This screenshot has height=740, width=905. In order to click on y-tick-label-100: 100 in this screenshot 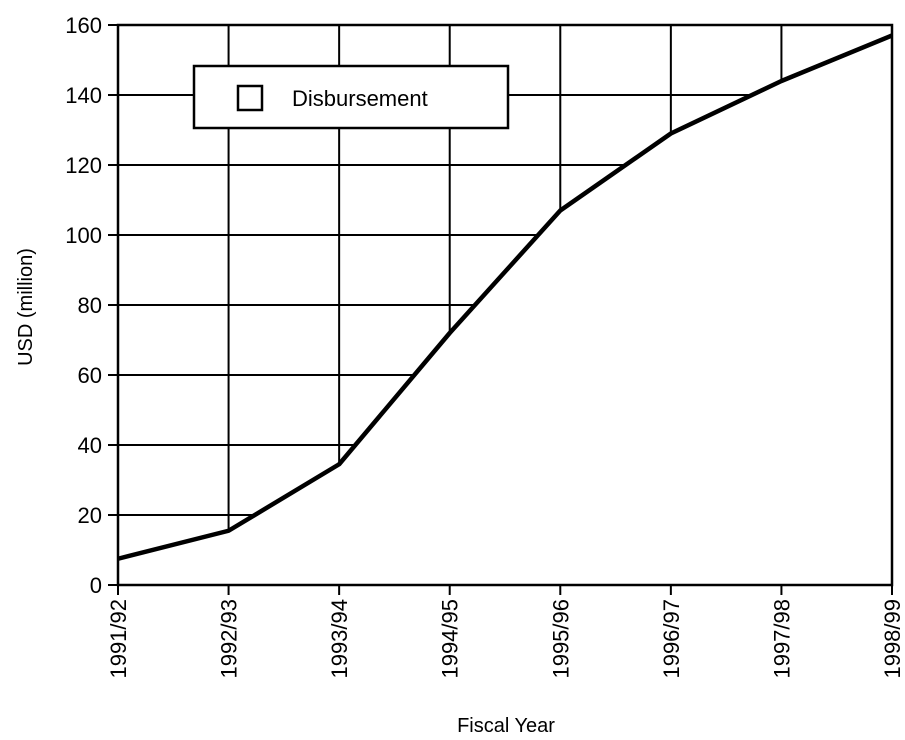, I will do `click(83, 235)`.